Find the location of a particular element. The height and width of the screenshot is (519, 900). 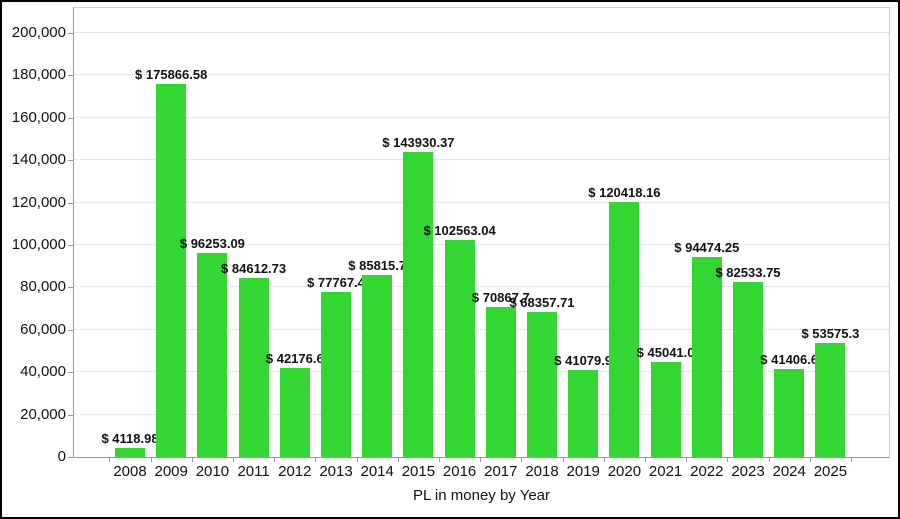

x-tick-label: 2009 is located at coordinates (171, 471).